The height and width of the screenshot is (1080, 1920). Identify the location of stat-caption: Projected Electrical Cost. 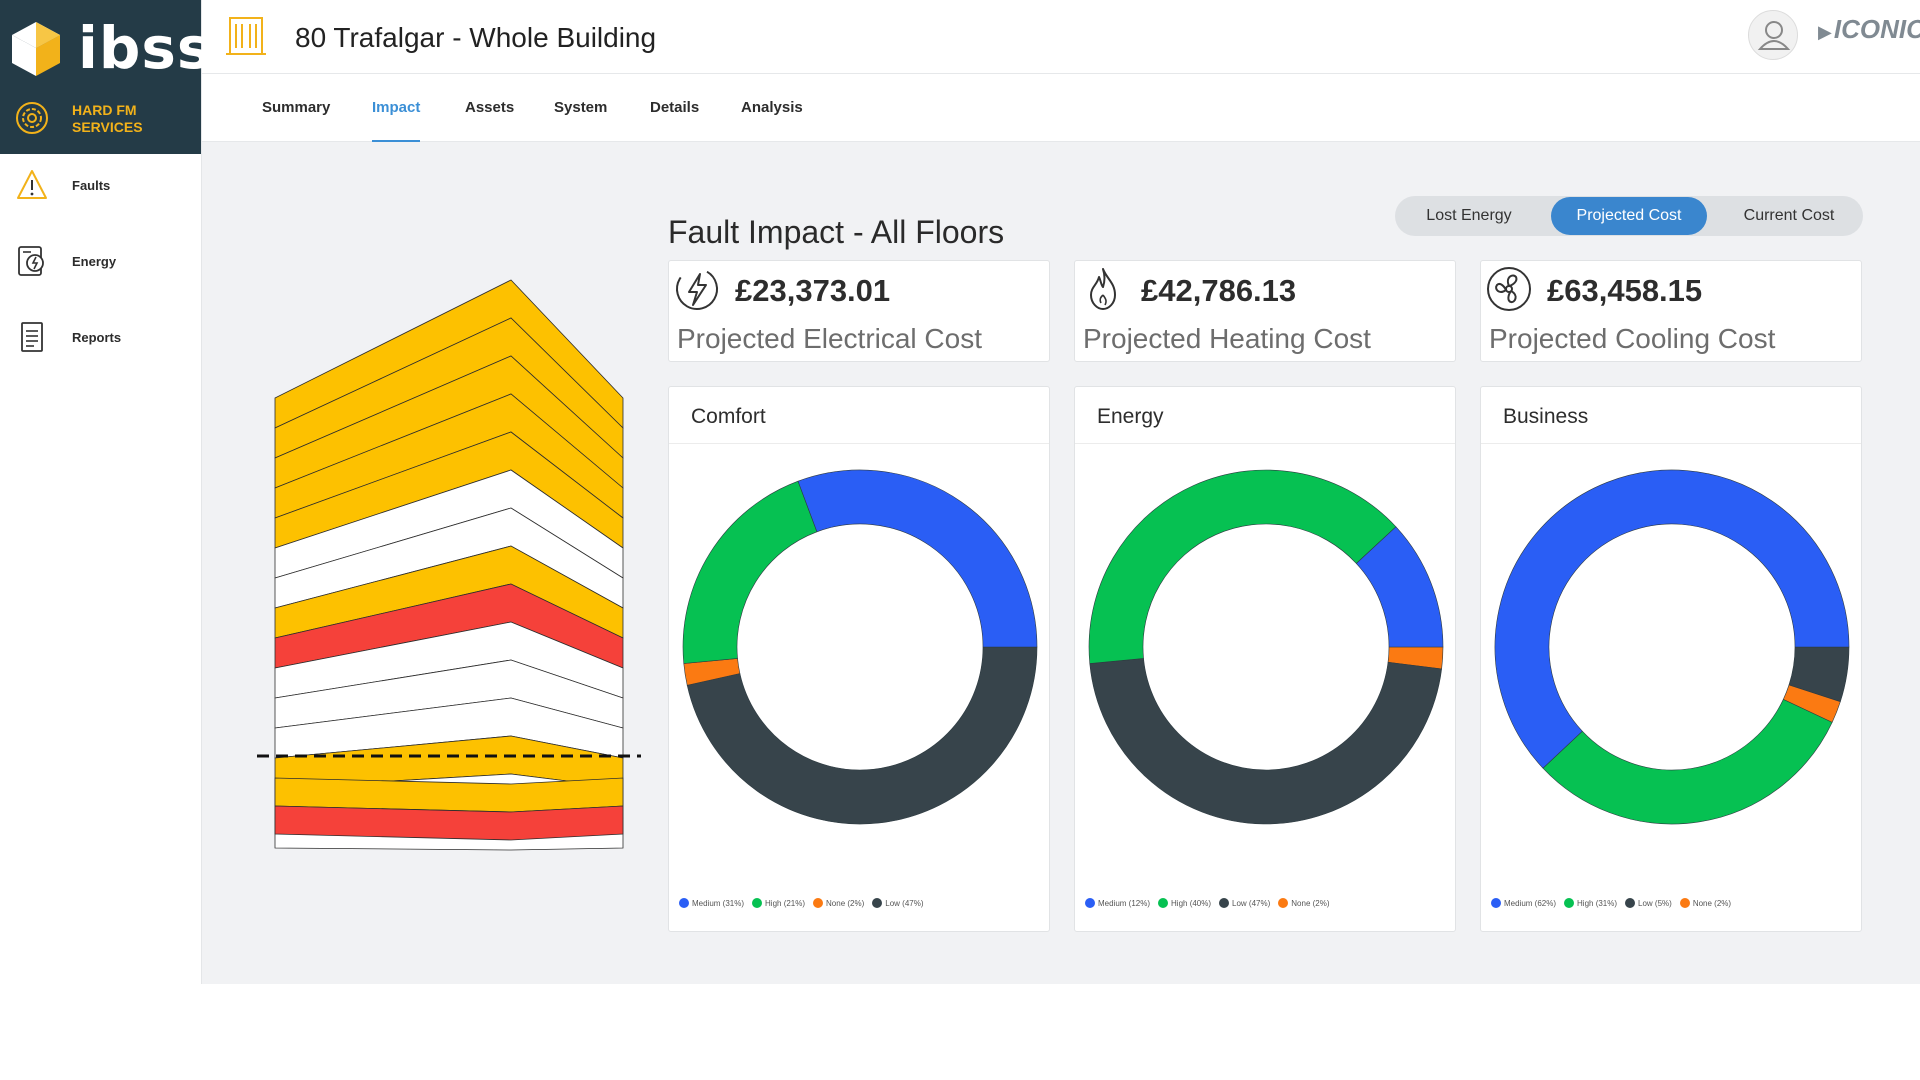
(830, 338).